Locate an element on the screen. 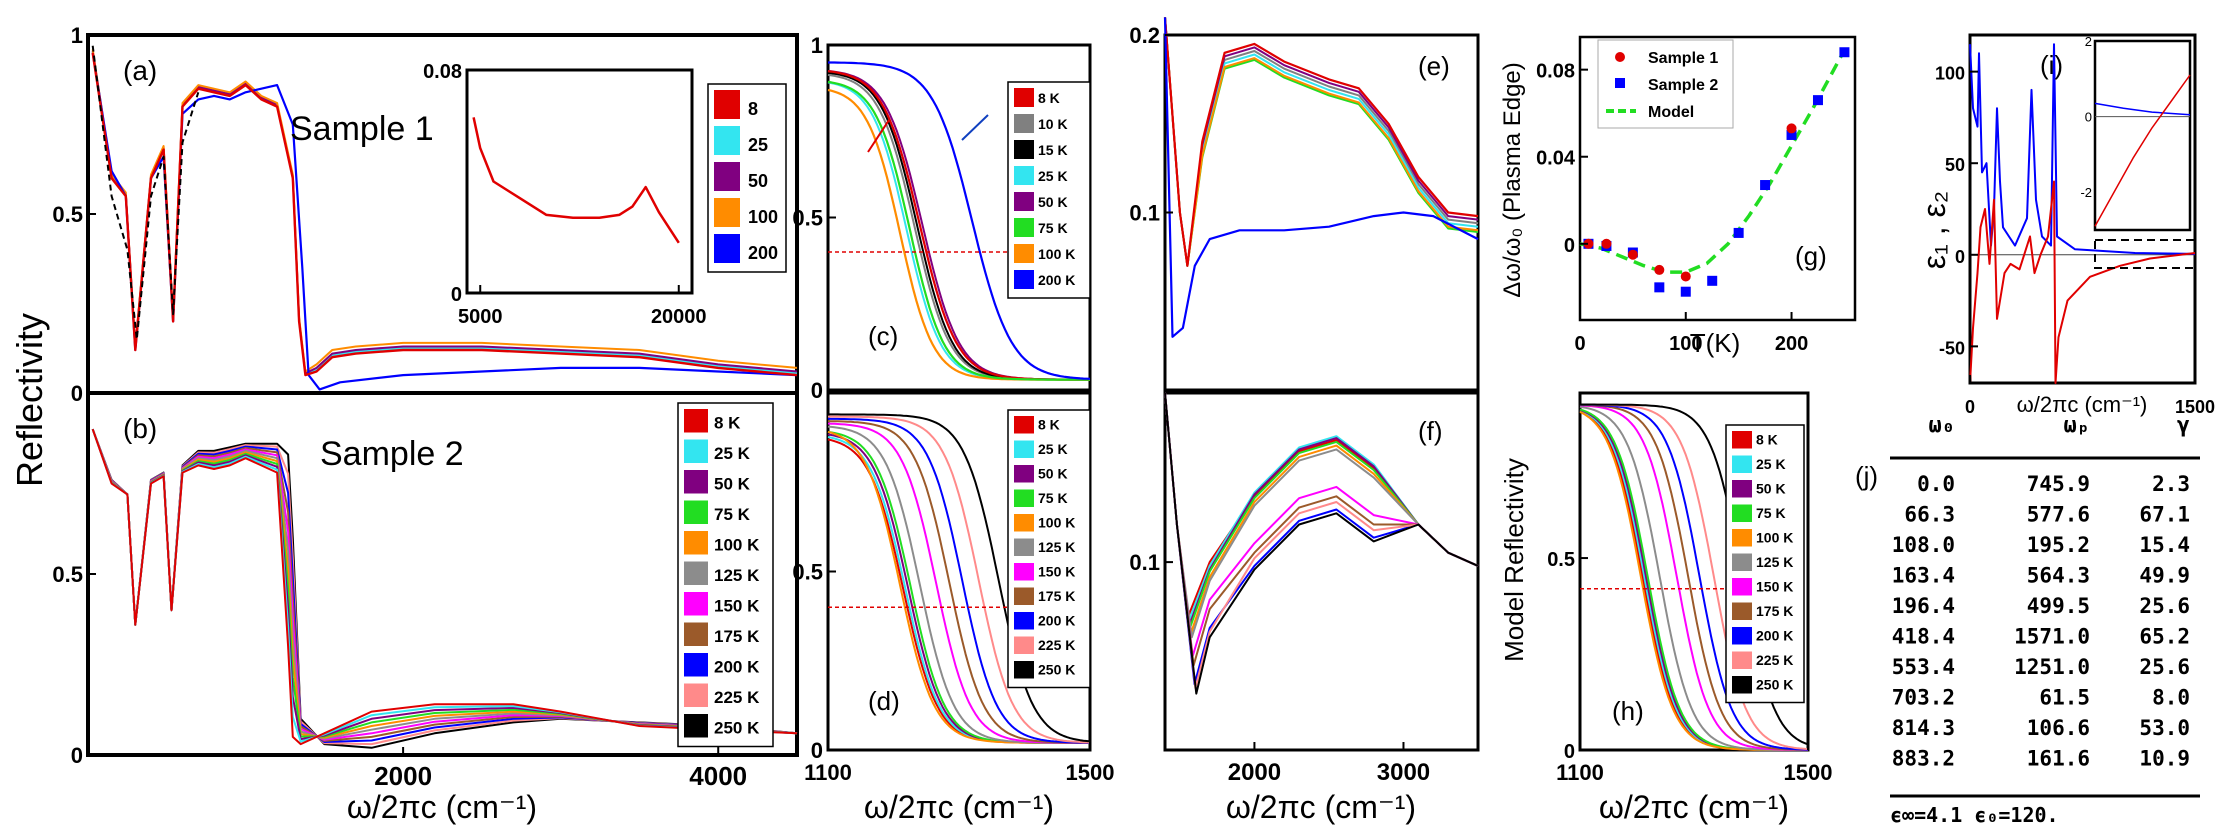 This screenshot has width=2220, height=831. table-cell: 195.2 is located at coordinates (2058, 545).